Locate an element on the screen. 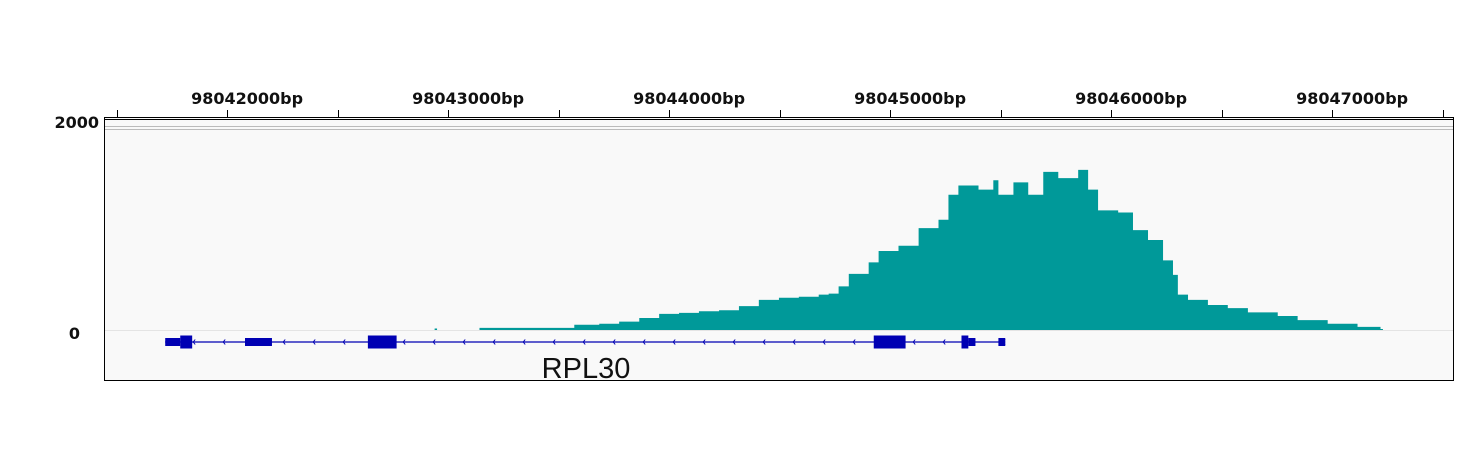 The width and height of the screenshot is (1474, 454). ruler-tick-label: 98042000bp is located at coordinates (247, 98).